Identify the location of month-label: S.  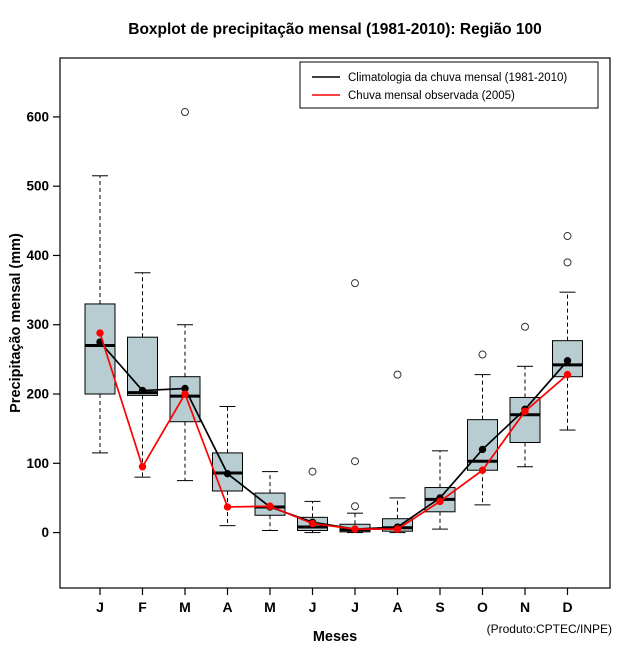
(439, 607).